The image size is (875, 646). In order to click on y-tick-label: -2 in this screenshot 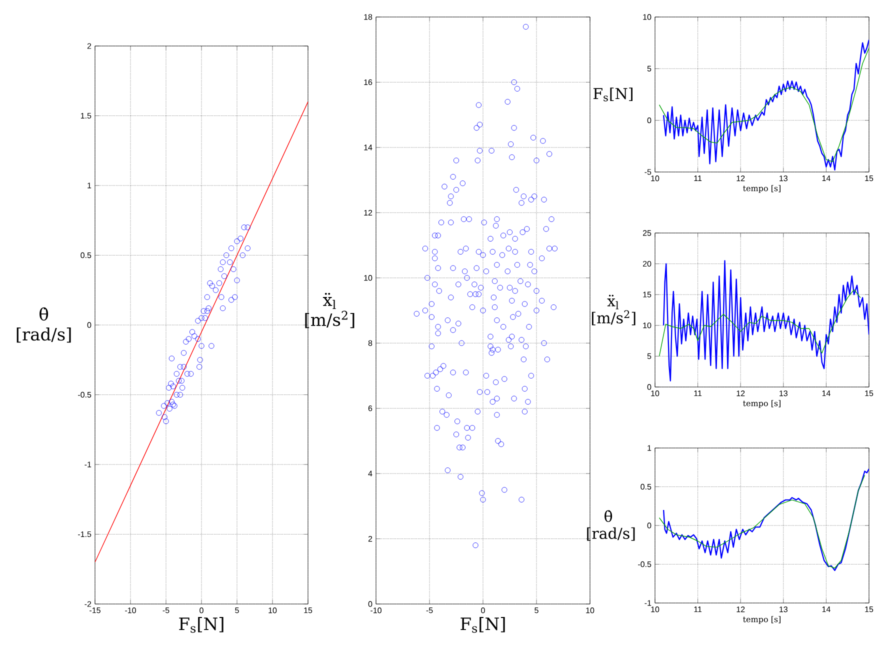, I will do `click(88, 604)`.